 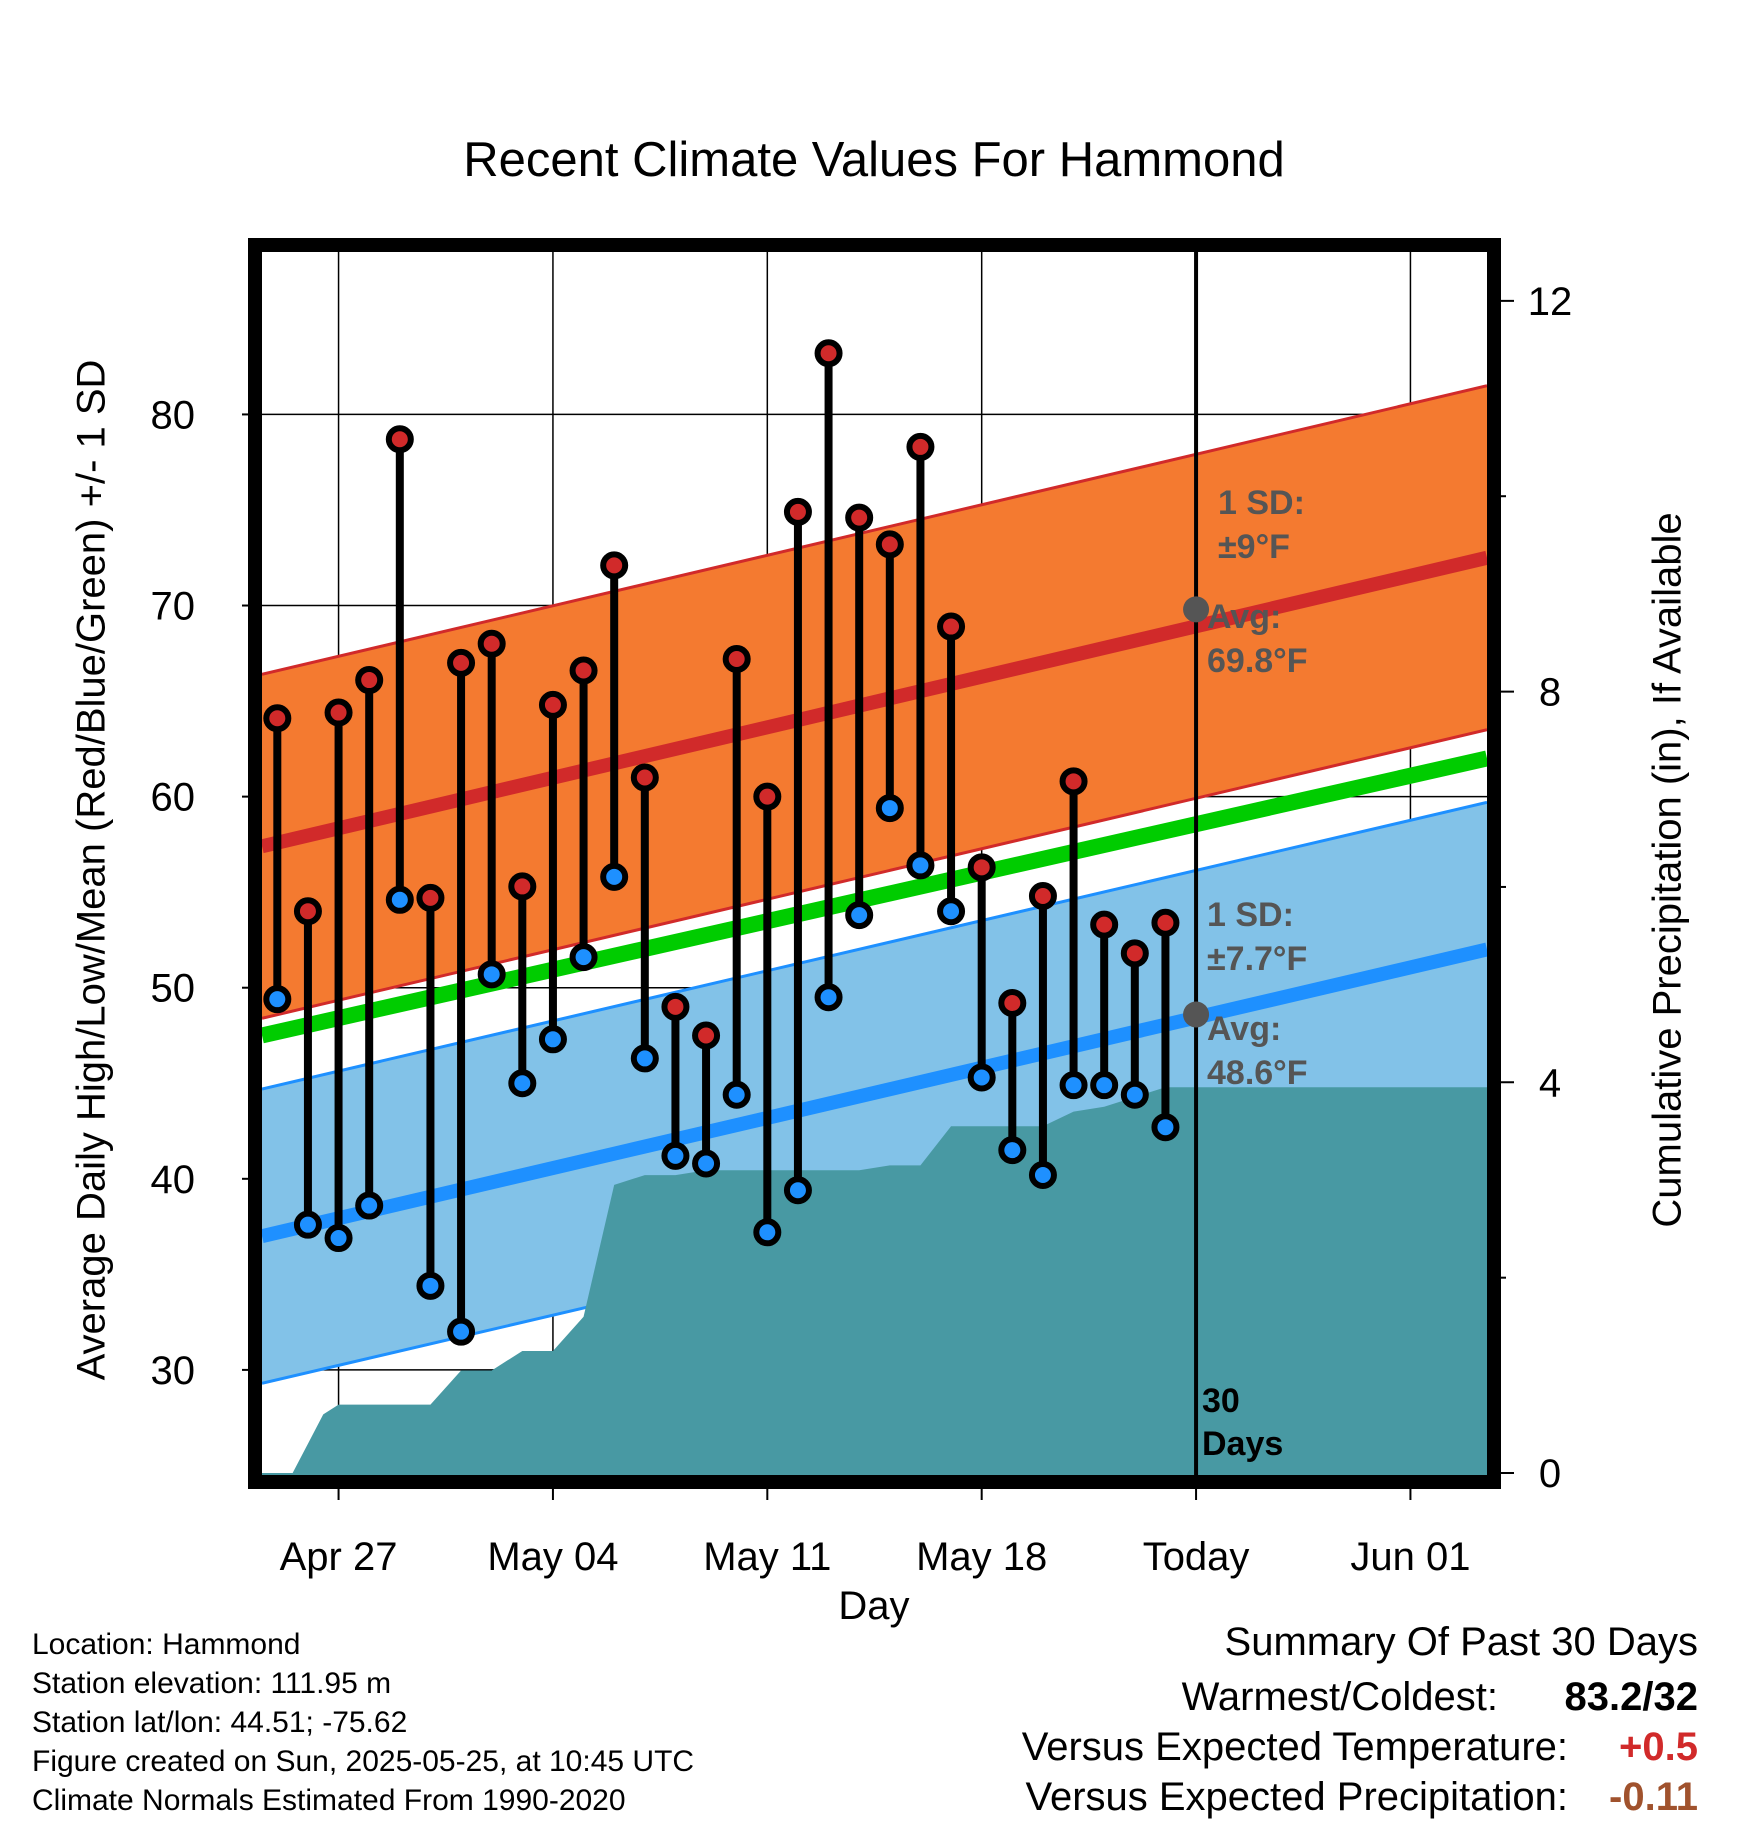 I want to click on today-avg-low-marker, so click(x=1196, y=1014).